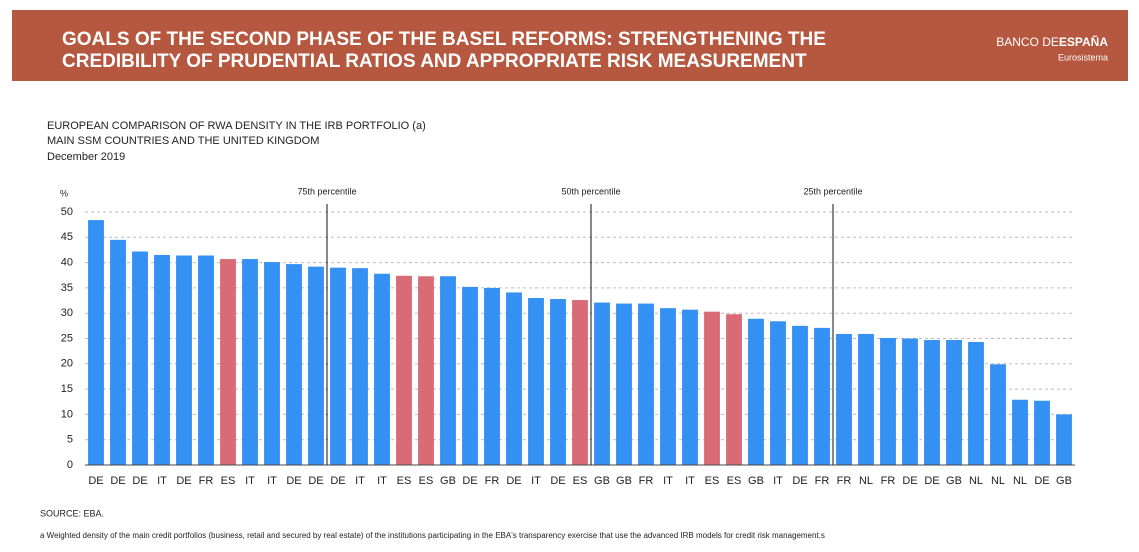  Describe the element at coordinates (67, 389) in the screenshot. I see `y-tick-label: 15` at that location.